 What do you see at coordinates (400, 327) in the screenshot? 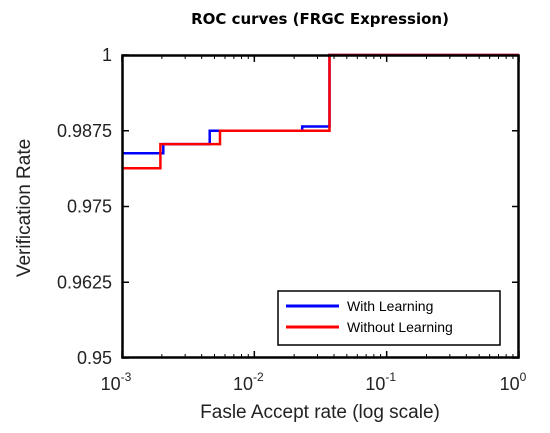
I see `legend-label-without-learning: Without Learning` at bounding box center [400, 327].